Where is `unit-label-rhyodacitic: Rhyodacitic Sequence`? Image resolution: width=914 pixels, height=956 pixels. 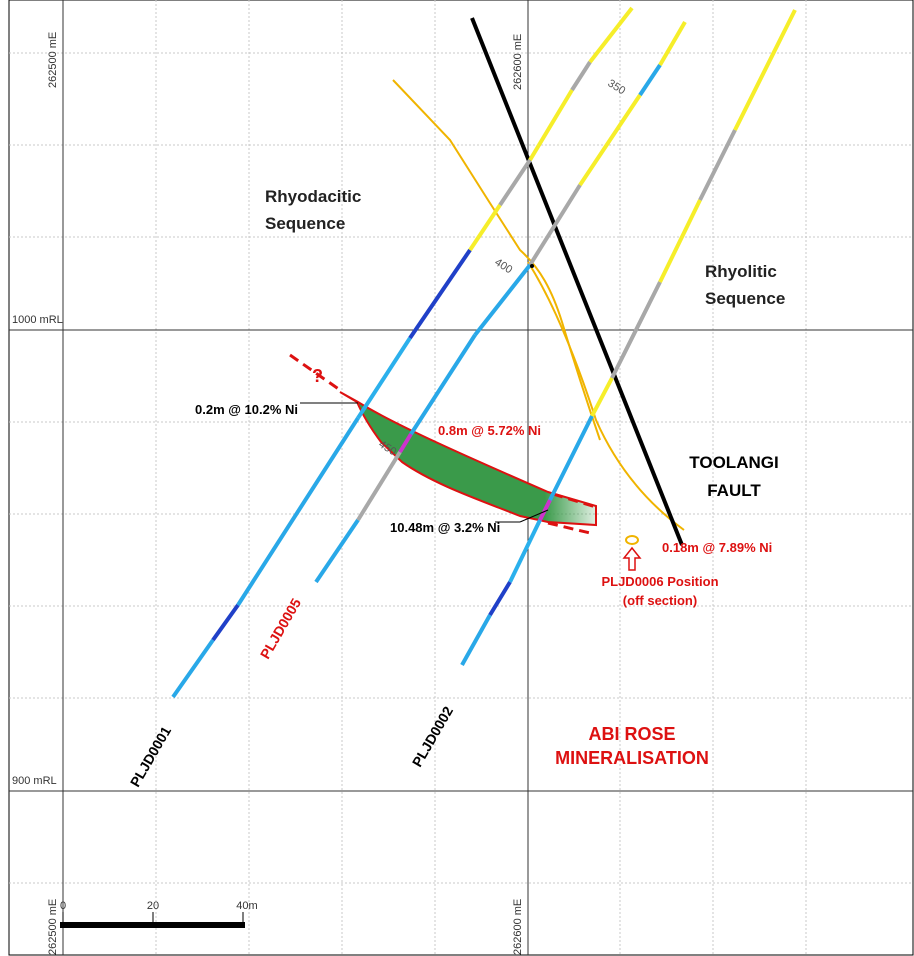 unit-label-rhyodacitic: Rhyodacitic Sequence is located at coordinates (315, 210).